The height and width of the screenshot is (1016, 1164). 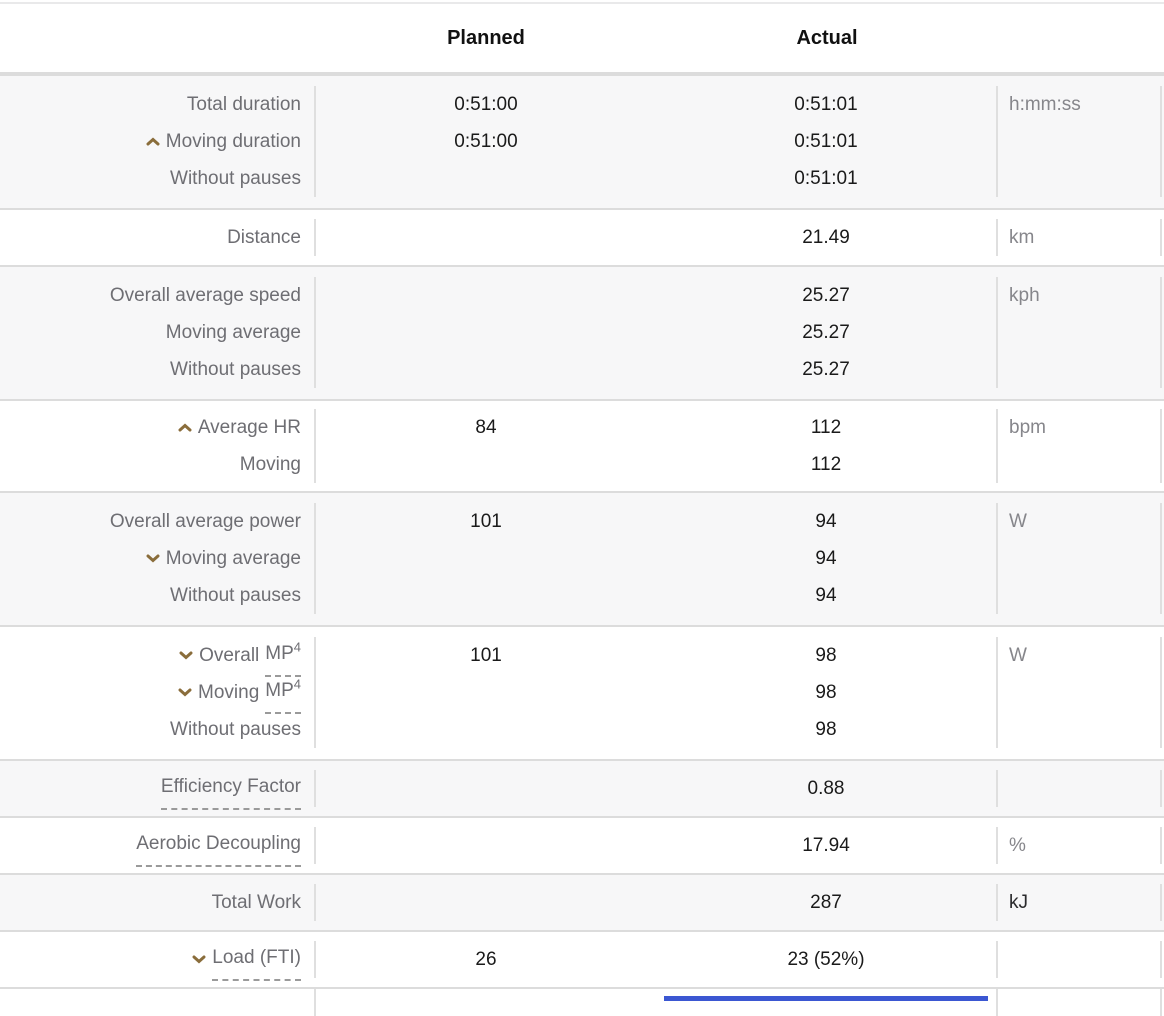 I want to click on metric-label: Total Work, so click(x=157, y=902).